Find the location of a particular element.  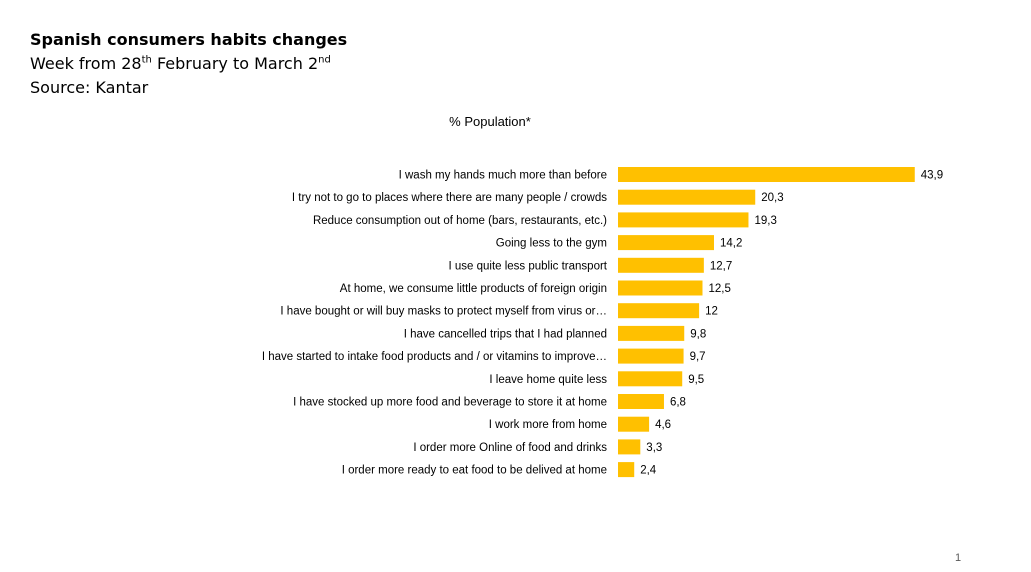

week-prefix: Week from 28 is located at coordinates (86, 63).